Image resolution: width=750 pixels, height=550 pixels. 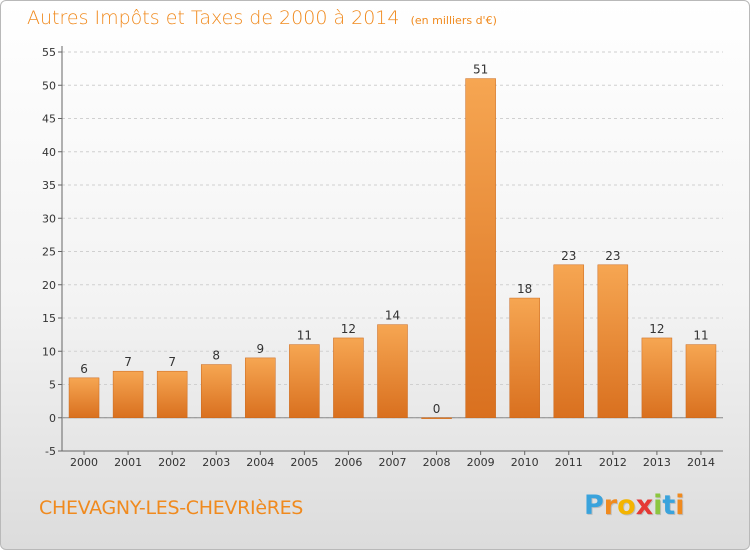 I want to click on x-tick-label: 2010, so click(x=525, y=462).